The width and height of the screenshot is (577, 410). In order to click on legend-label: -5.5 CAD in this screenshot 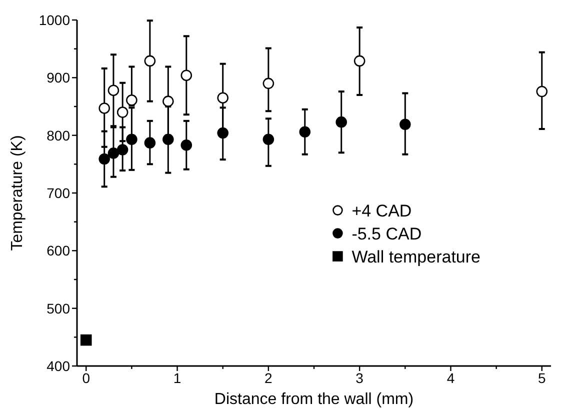, I will do `click(387, 234)`.